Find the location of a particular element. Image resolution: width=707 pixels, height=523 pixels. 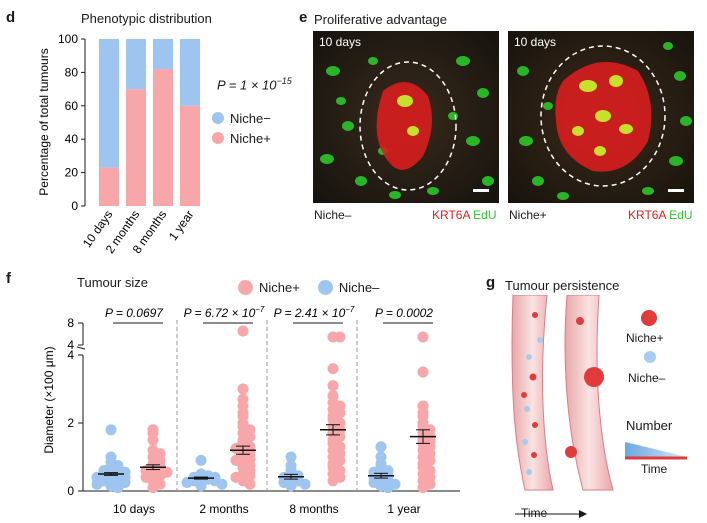

legend-item-niche-plus: Niche+ is located at coordinates (241, 138).